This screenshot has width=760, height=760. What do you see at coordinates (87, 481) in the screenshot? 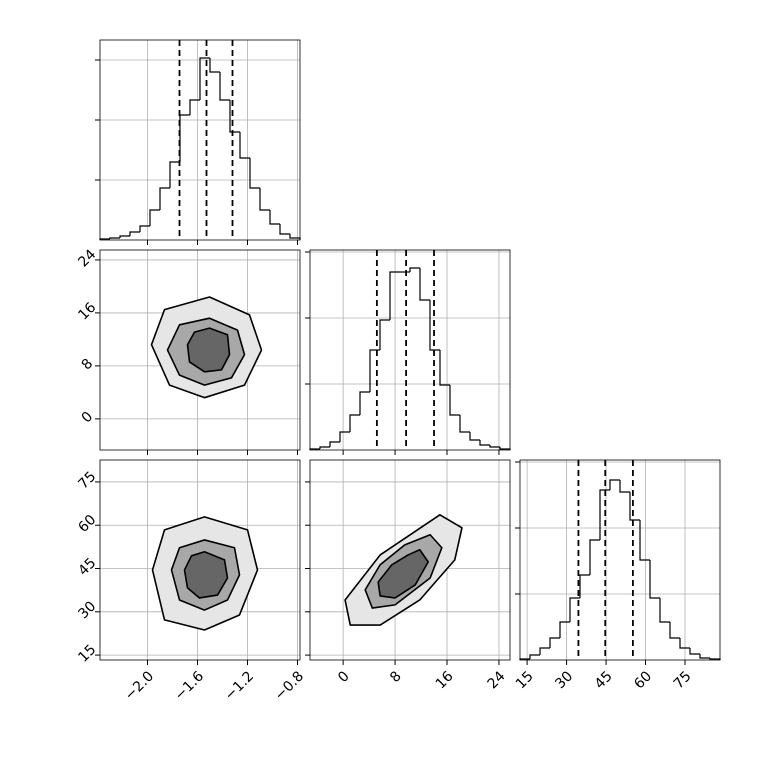
I see `y-tick-label: 75` at bounding box center [87, 481].